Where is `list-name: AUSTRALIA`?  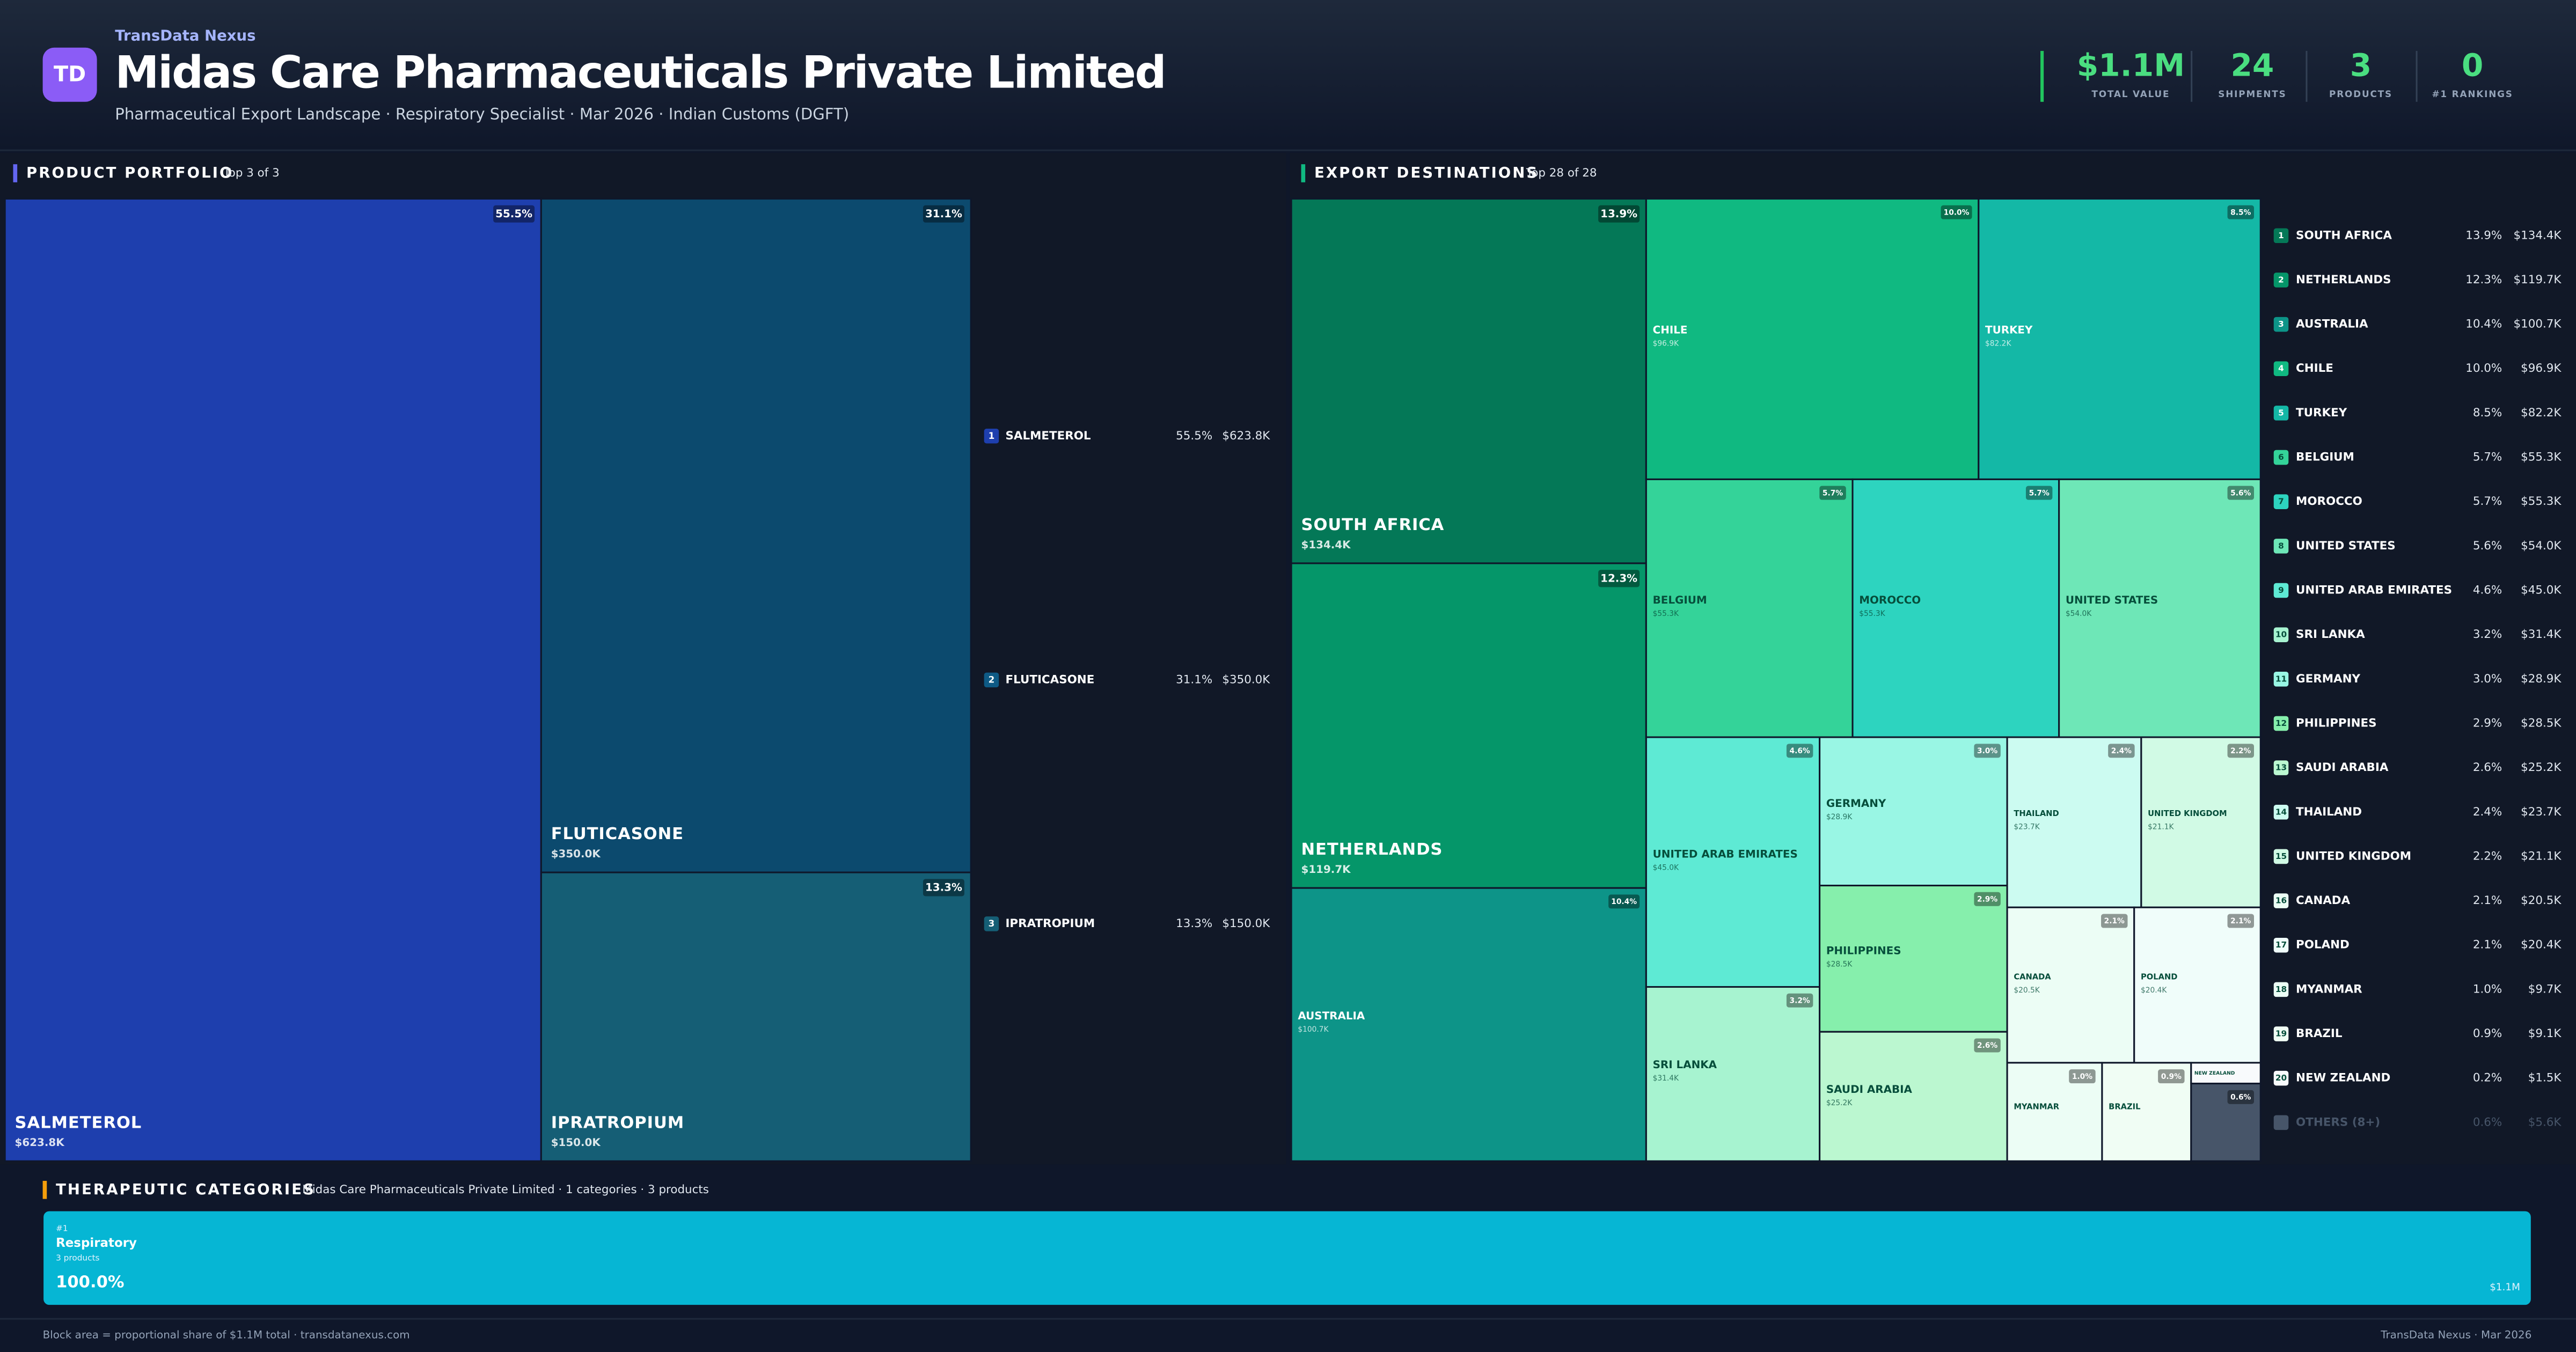
list-name: AUSTRALIA is located at coordinates (2332, 324).